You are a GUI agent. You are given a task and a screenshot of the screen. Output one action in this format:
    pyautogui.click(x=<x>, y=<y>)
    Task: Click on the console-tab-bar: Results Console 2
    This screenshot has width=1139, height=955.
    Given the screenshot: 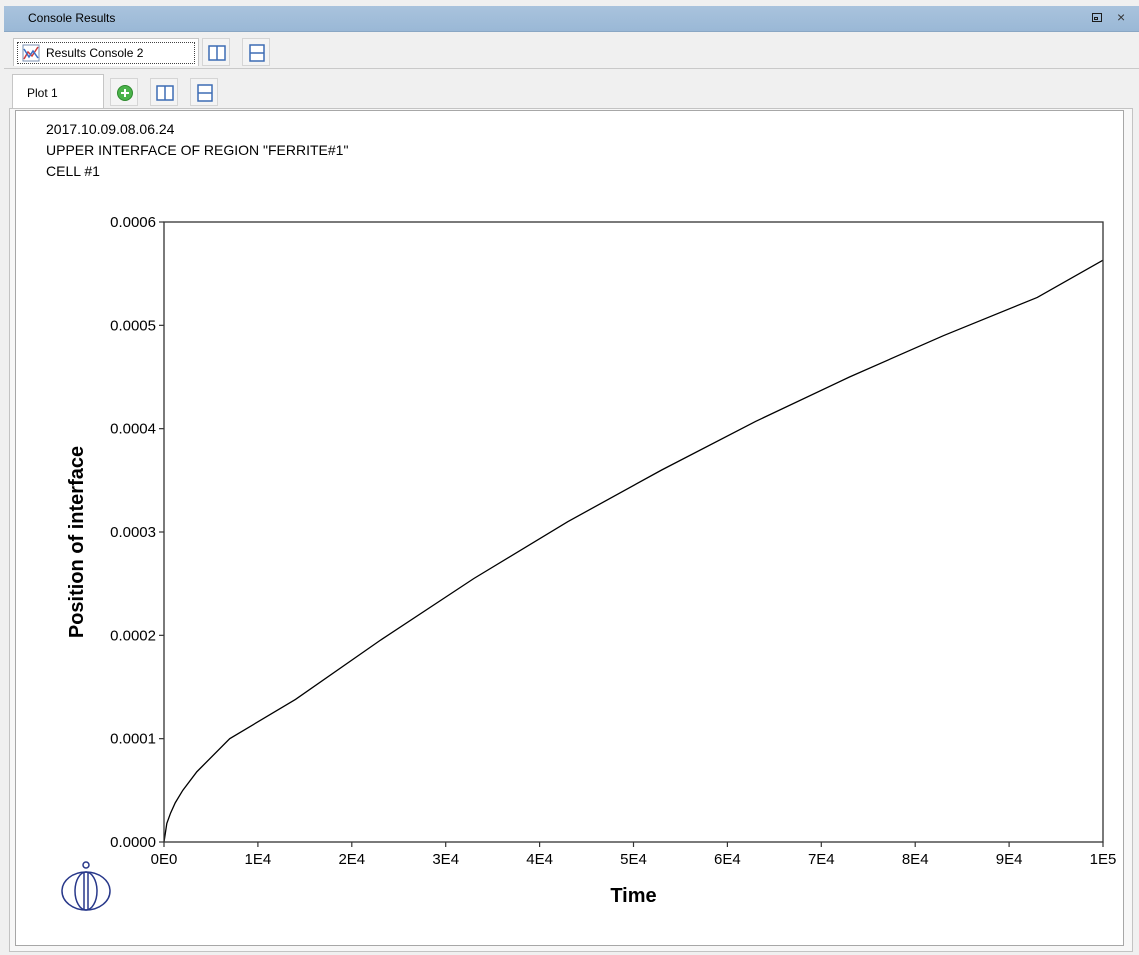 What is the action you would take?
    pyautogui.click(x=571, y=50)
    